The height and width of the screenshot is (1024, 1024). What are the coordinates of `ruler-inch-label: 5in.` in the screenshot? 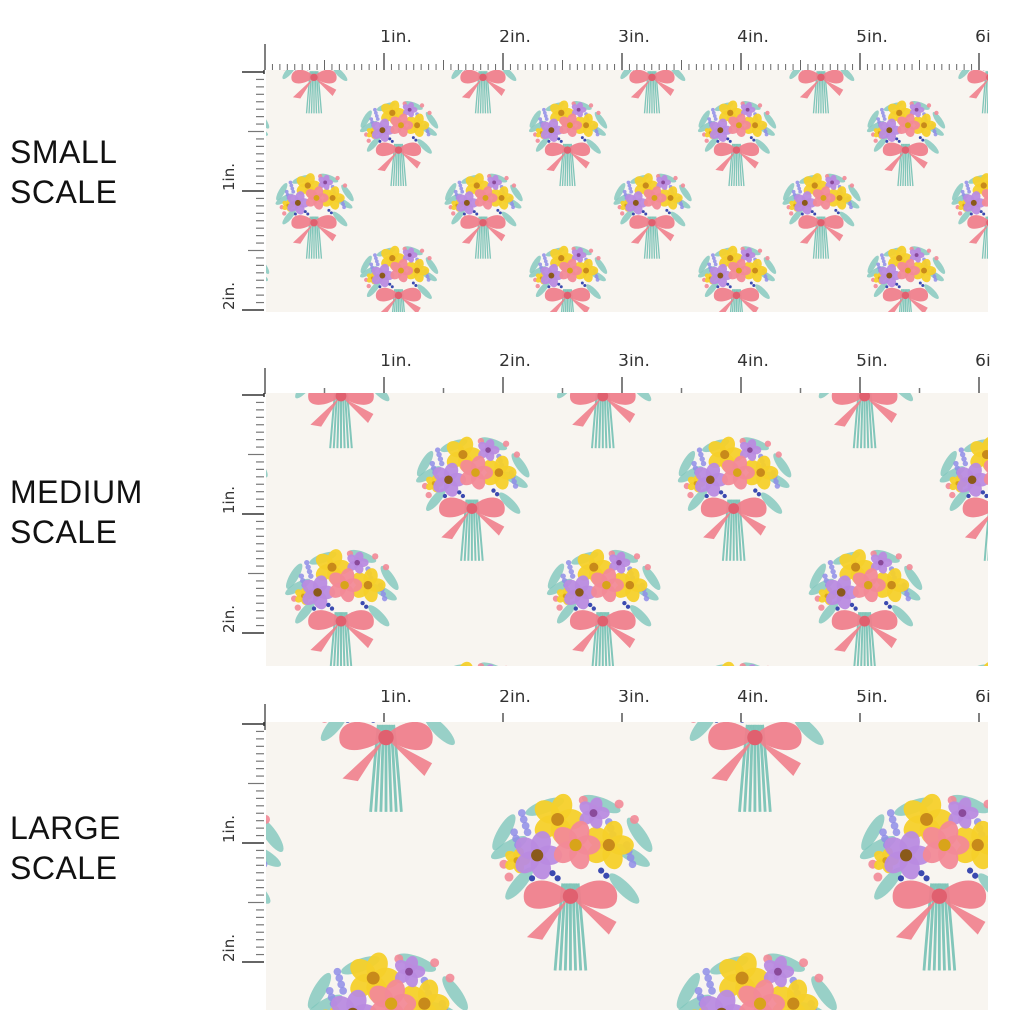 It's located at (872, 698).